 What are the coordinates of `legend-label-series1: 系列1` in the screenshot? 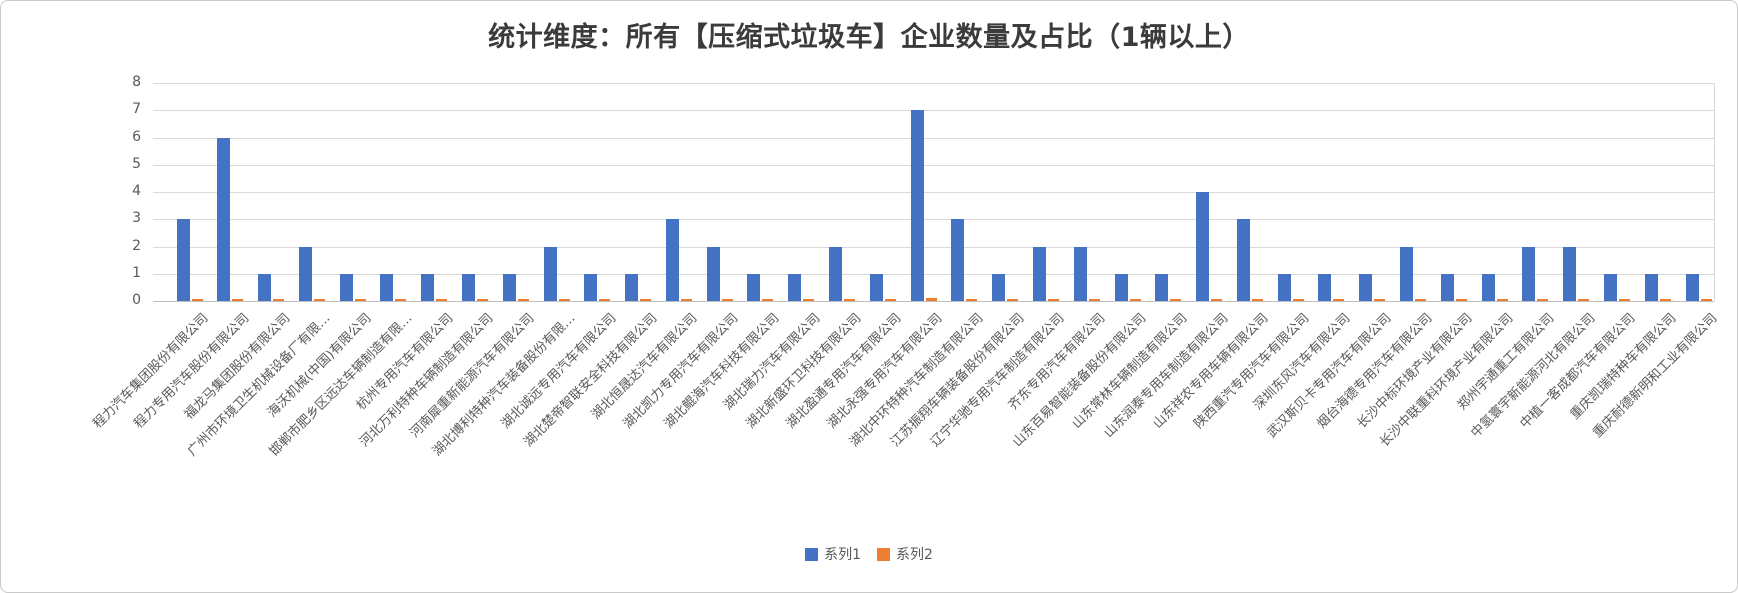 It's located at (842, 555).